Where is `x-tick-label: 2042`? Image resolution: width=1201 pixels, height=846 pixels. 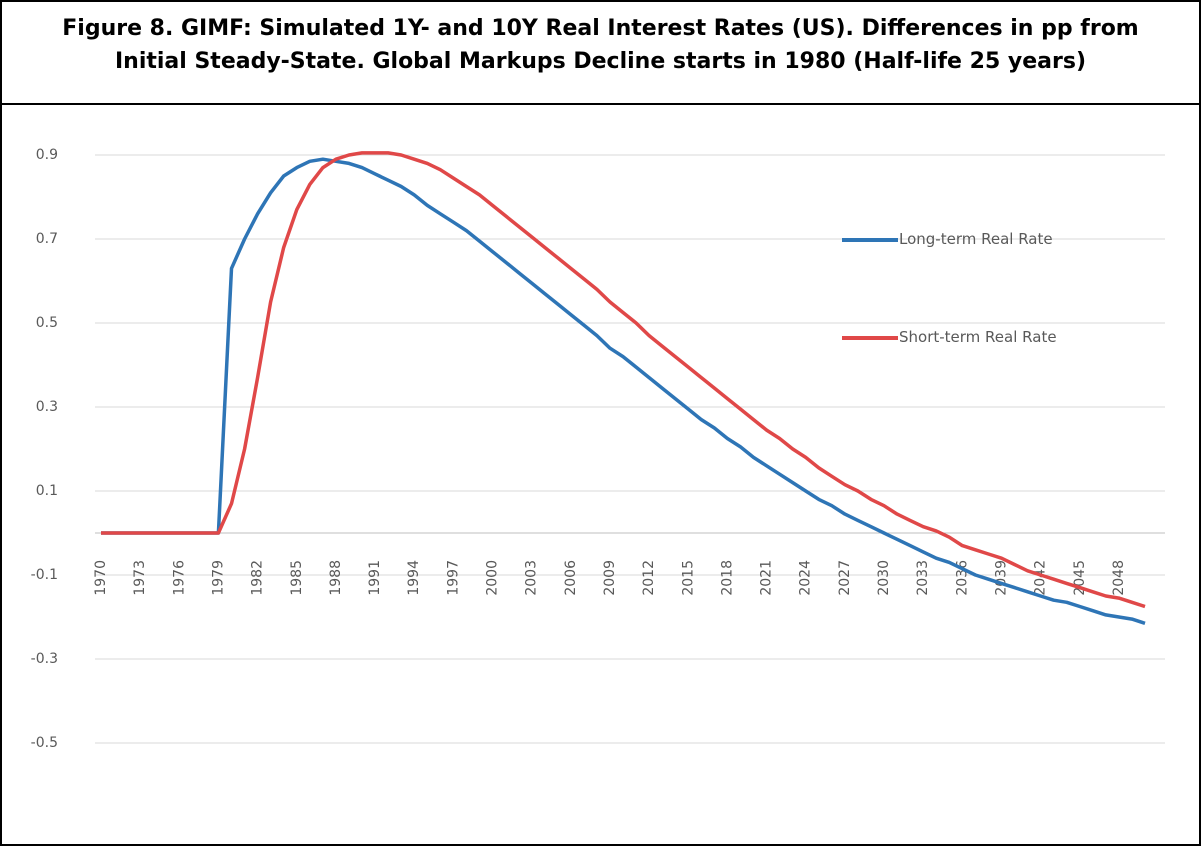
x-tick-label: 2042 is located at coordinates (1041, 578).